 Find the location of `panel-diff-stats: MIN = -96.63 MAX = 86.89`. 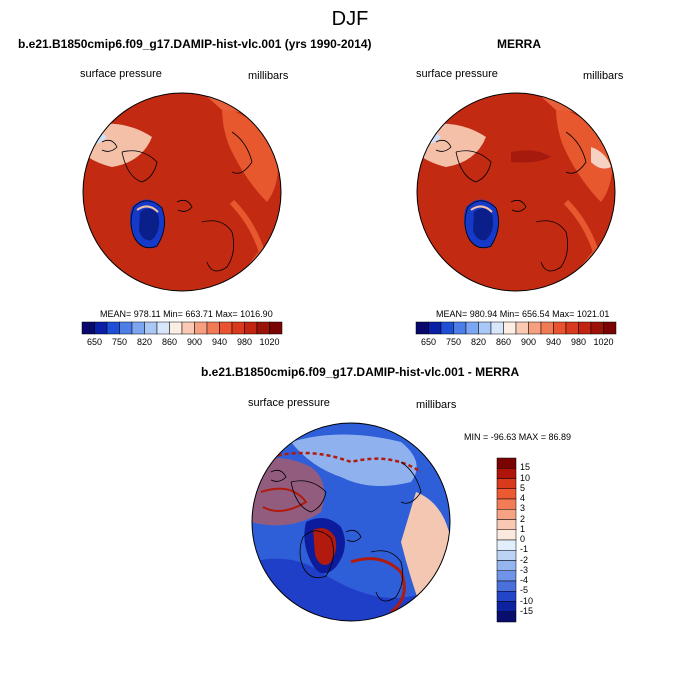

panel-diff-stats: MIN = -96.63 MAX = 86.89 is located at coordinates (518, 437).